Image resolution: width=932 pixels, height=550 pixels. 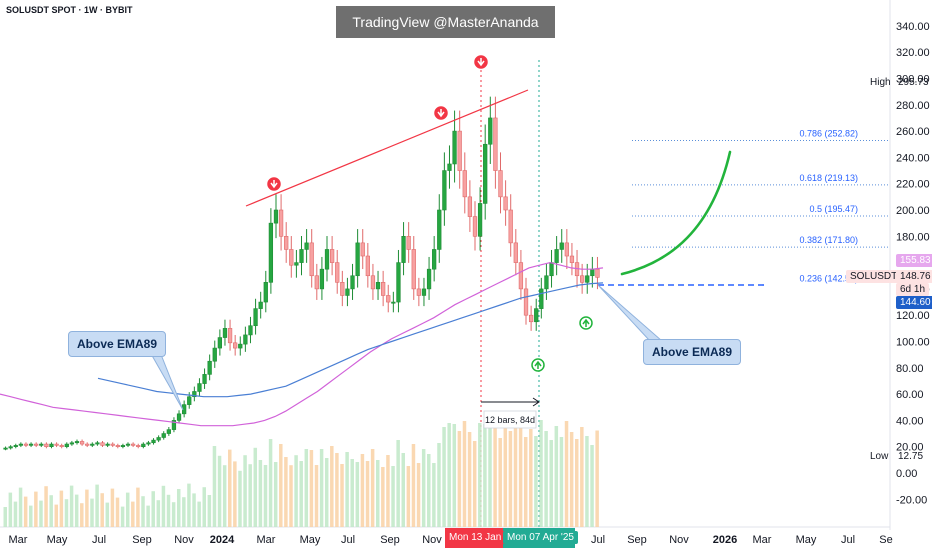 What do you see at coordinates (166, 381) in the screenshot?
I see `callout-left-pointer` at bounding box center [166, 381].